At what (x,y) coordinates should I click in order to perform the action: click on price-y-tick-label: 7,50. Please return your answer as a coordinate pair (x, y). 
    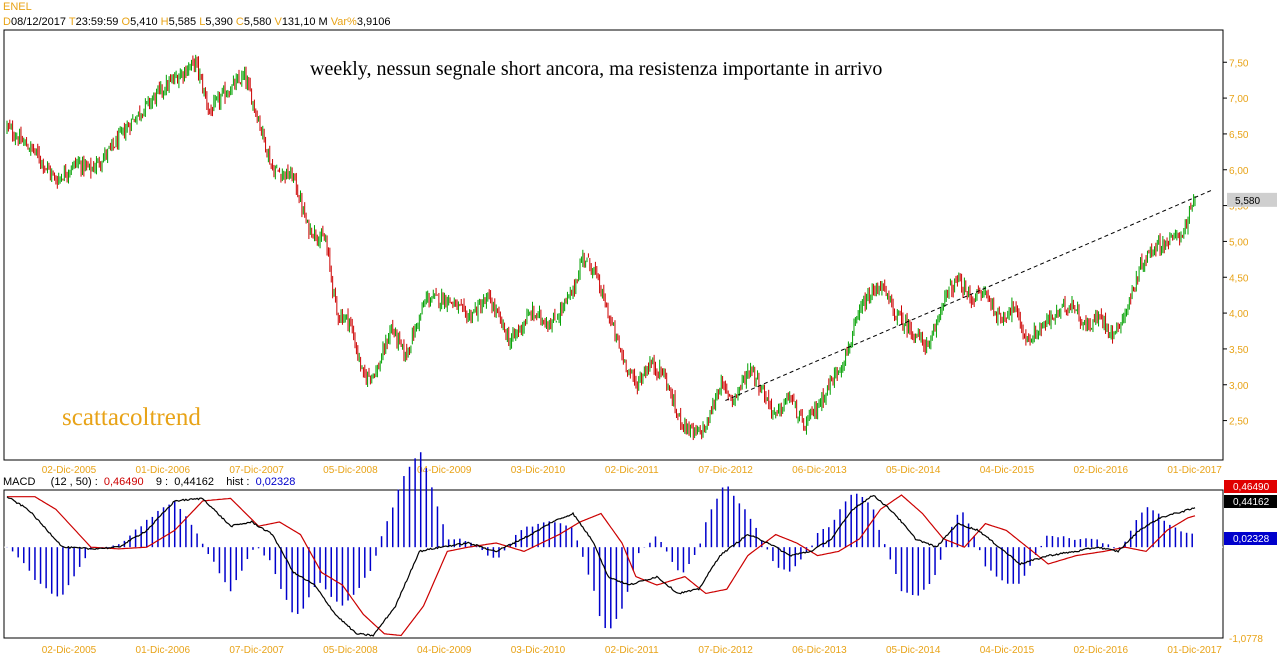
    Looking at the image, I should click on (1239, 63).